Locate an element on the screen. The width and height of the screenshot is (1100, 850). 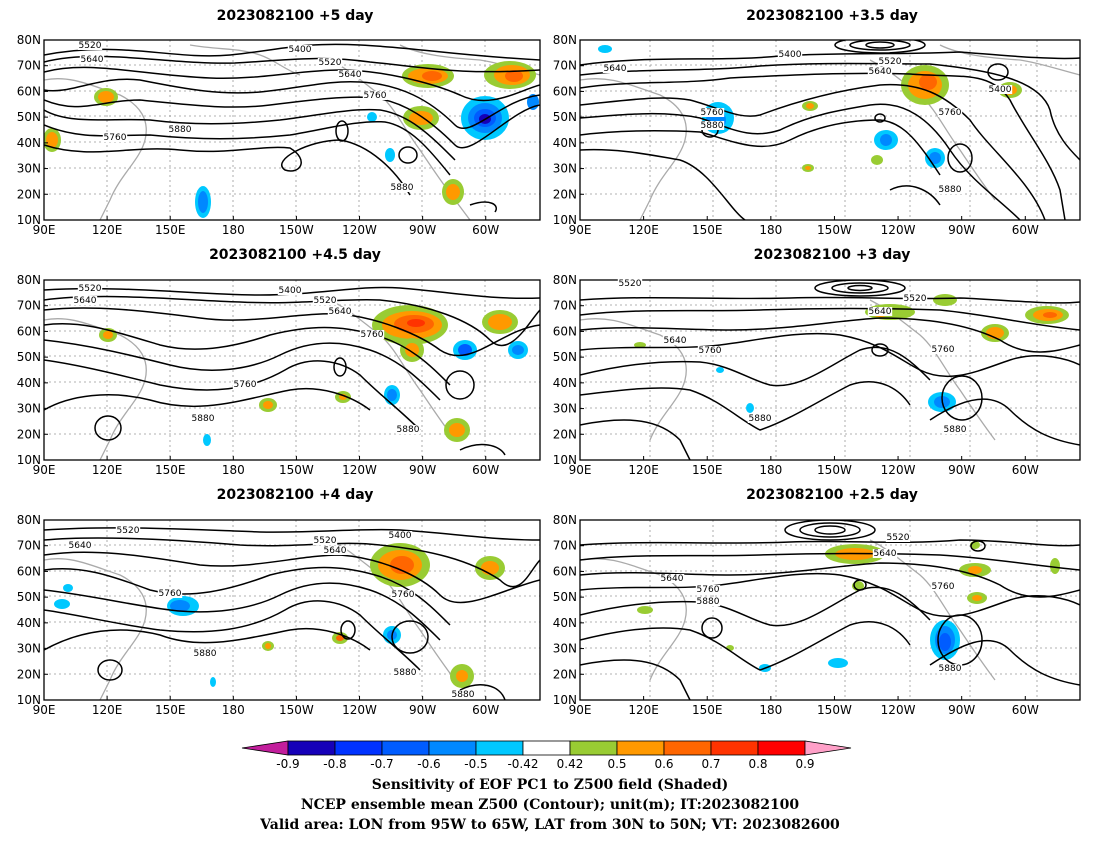
colorbar-tick-label: 0.42 is located at coordinates (570, 764).